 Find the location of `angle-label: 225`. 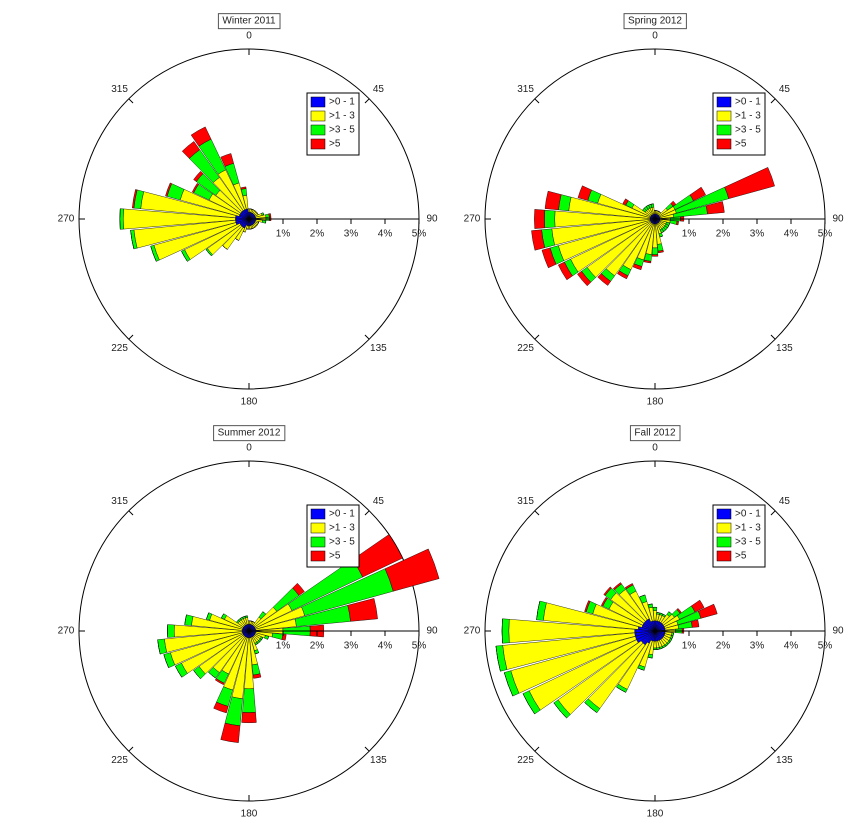

angle-label: 225 is located at coordinates (525, 760).